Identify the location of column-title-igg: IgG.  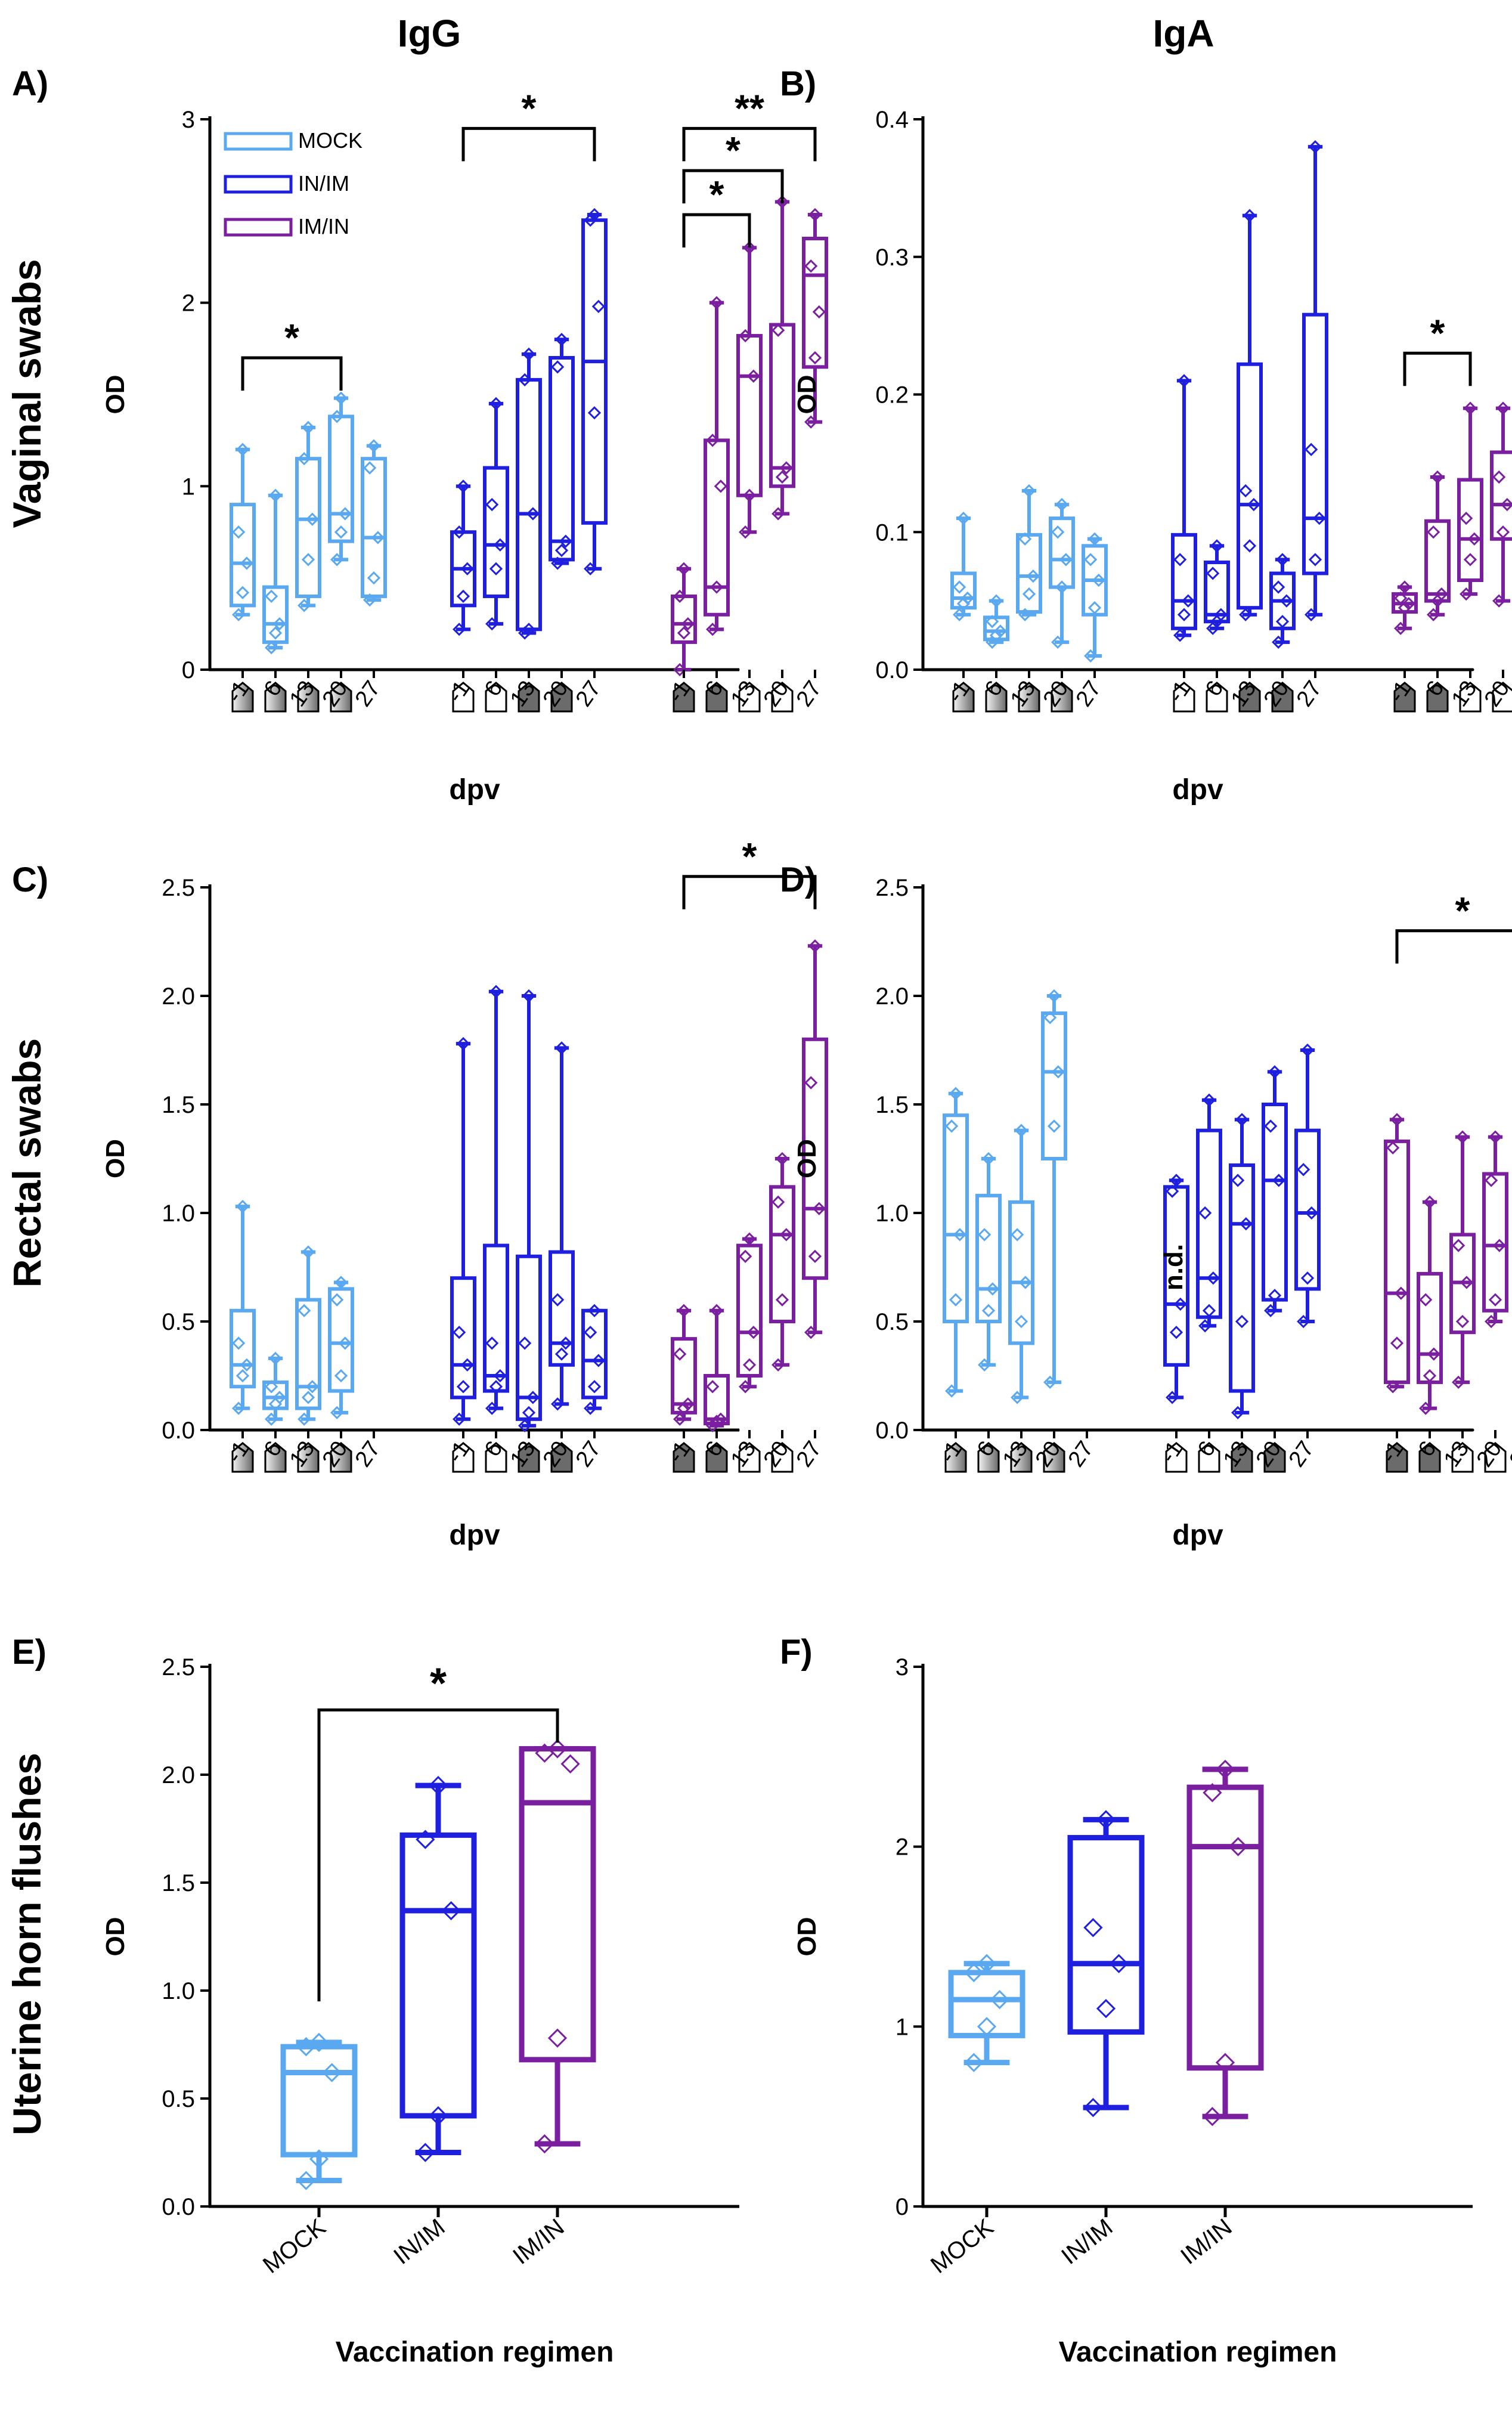
(429, 33).